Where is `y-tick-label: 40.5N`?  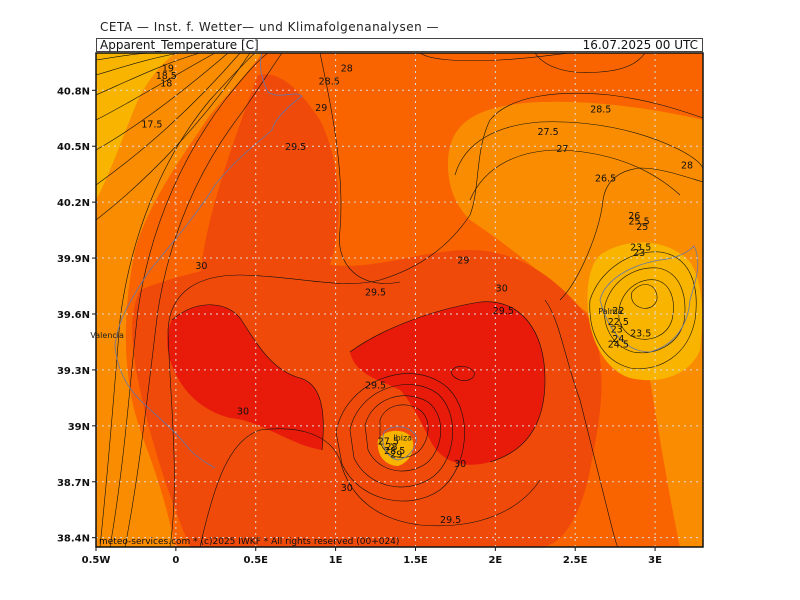 y-tick-label: 40.5N is located at coordinates (73, 147).